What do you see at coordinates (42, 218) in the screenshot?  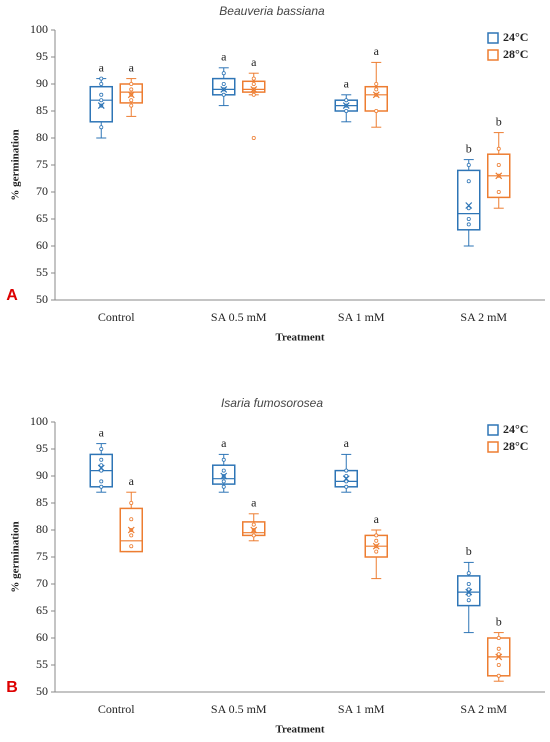 I see `y-tick-label: 65` at bounding box center [42, 218].